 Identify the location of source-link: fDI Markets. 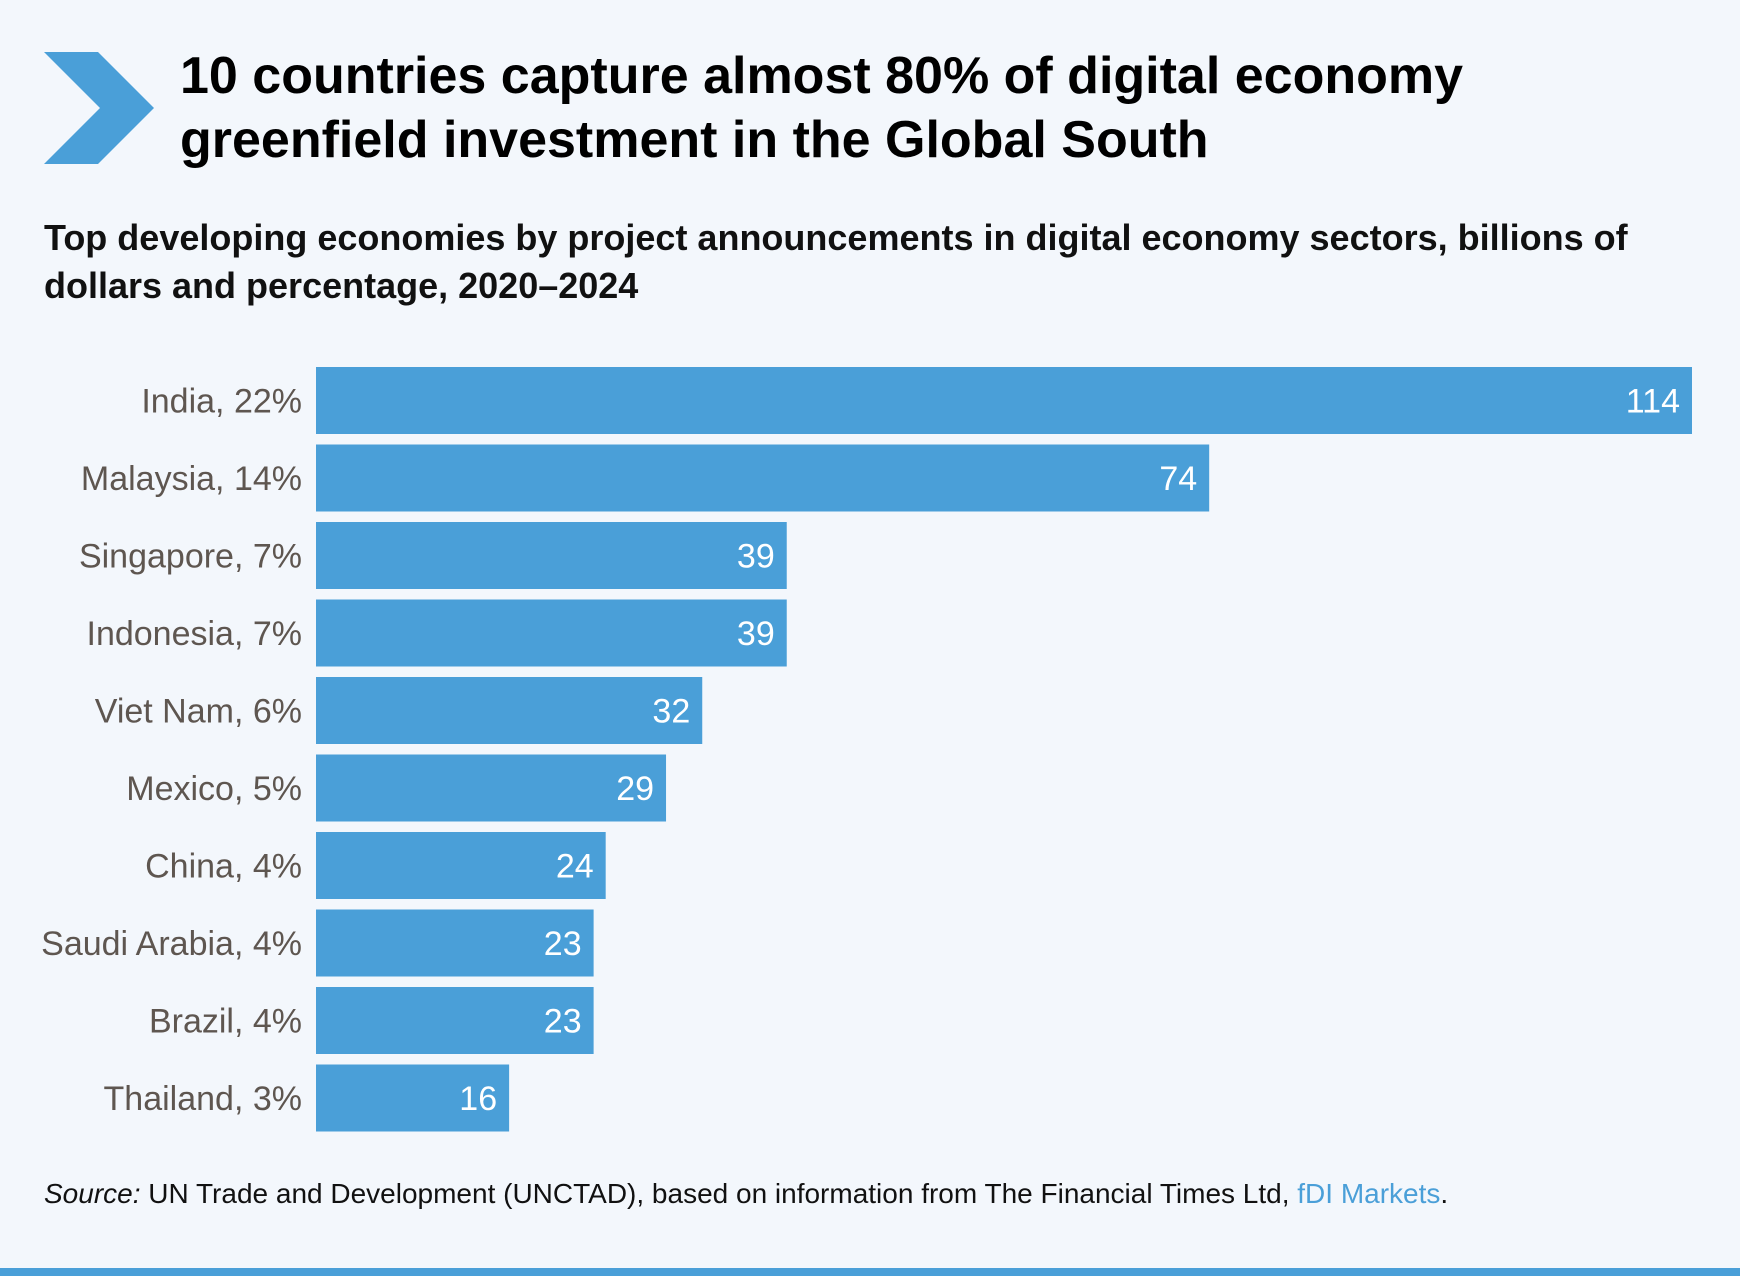
(1369, 1193).